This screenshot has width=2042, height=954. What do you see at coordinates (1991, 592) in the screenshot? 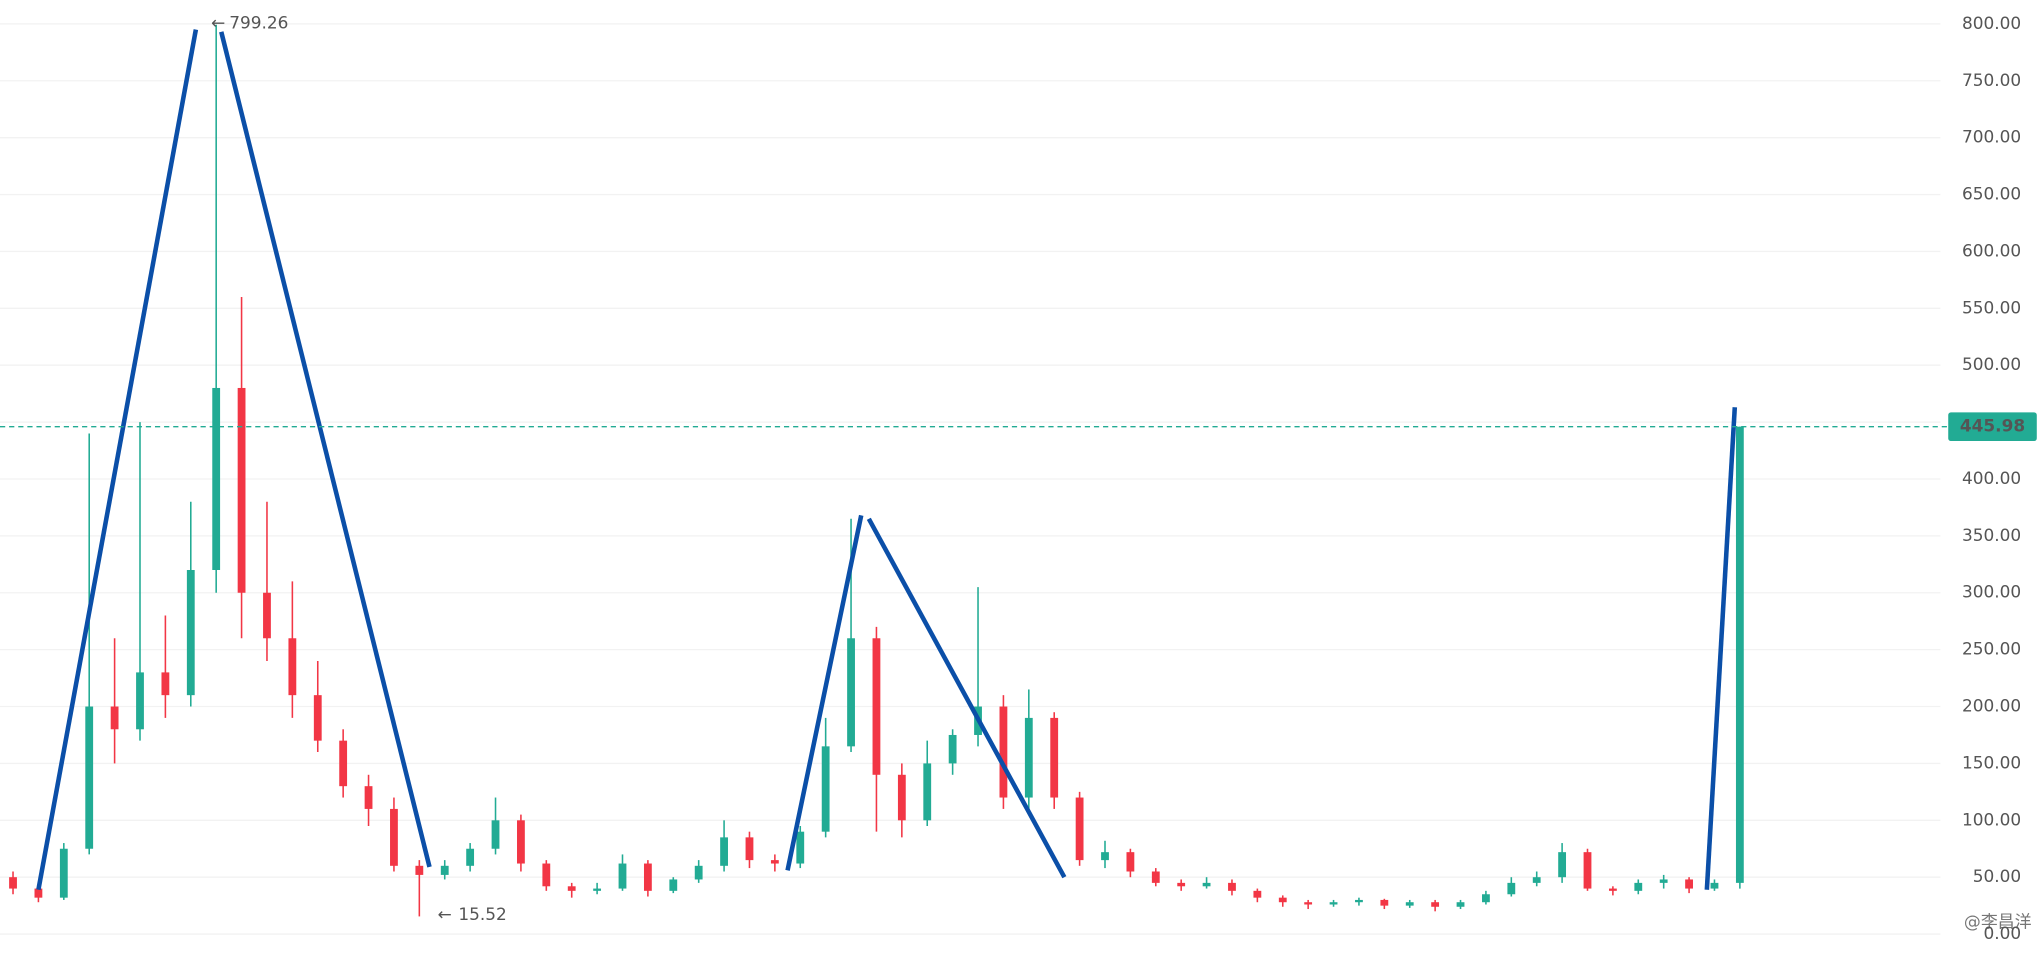
I see `y-tick-label: 300.00` at bounding box center [1991, 592].